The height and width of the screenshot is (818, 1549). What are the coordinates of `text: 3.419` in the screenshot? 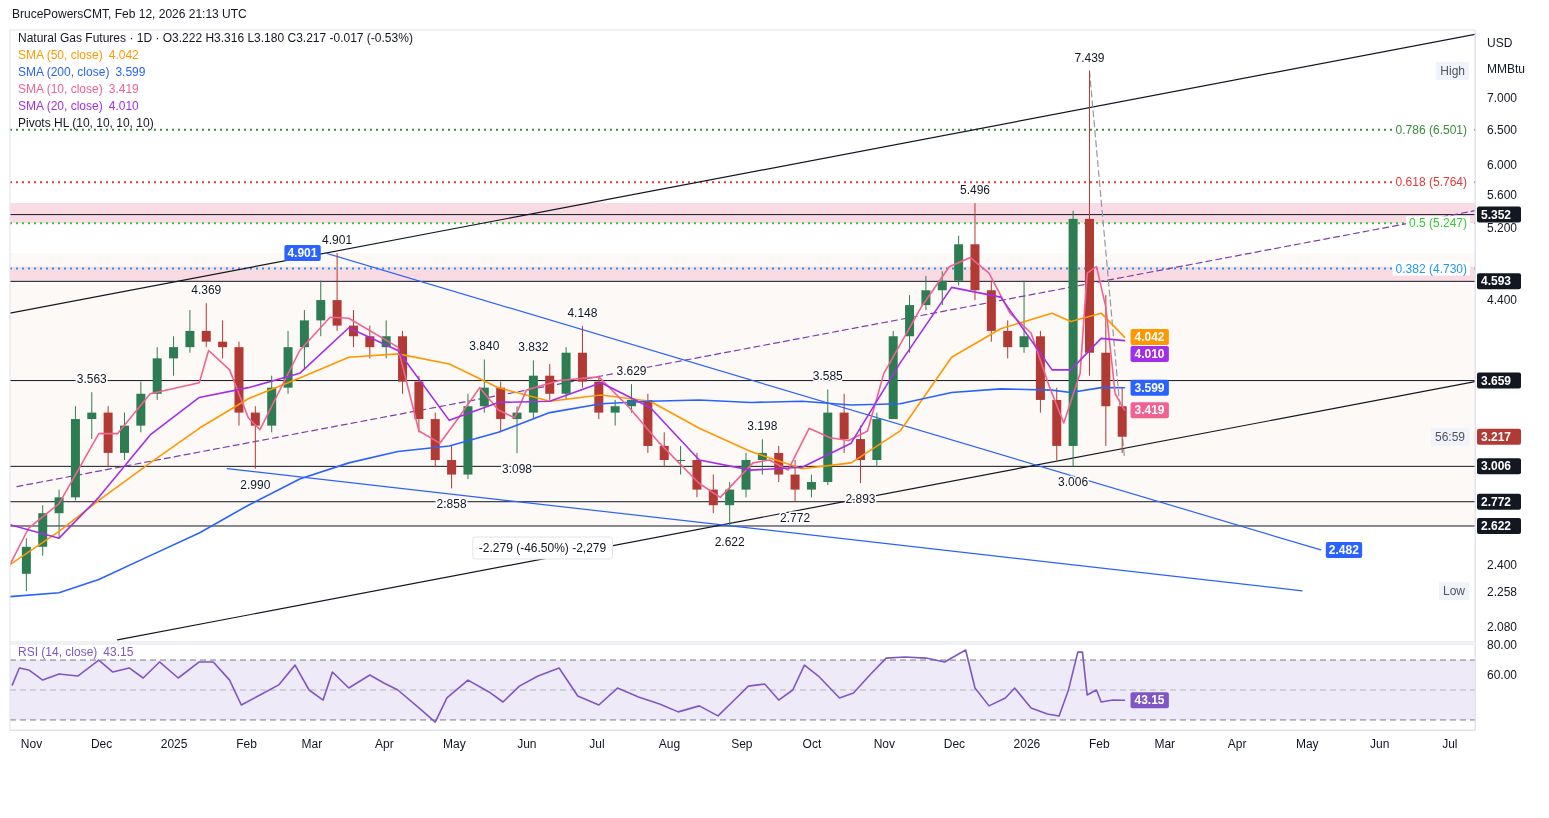 It's located at (123, 89).